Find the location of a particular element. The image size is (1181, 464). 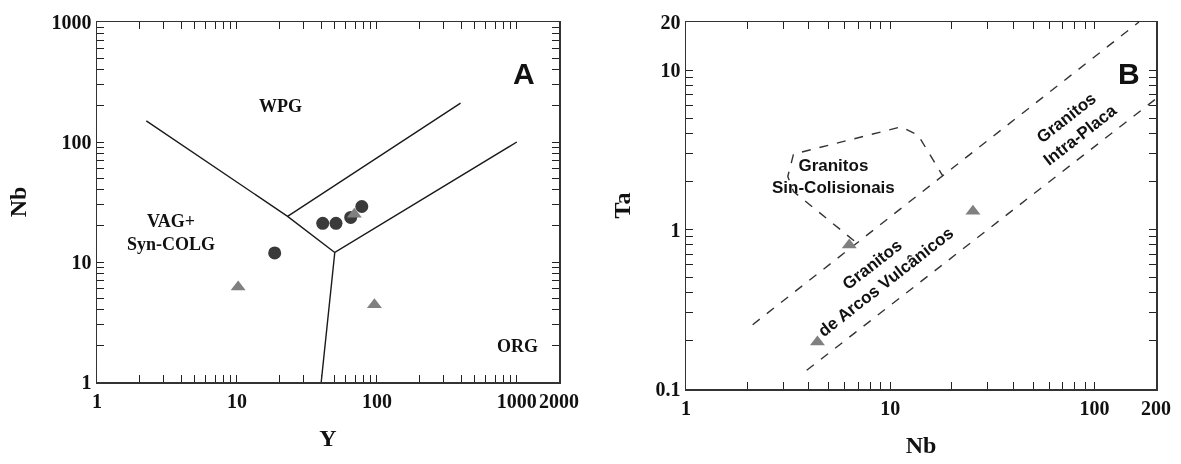

annotation: WPG is located at coordinates (280, 106).